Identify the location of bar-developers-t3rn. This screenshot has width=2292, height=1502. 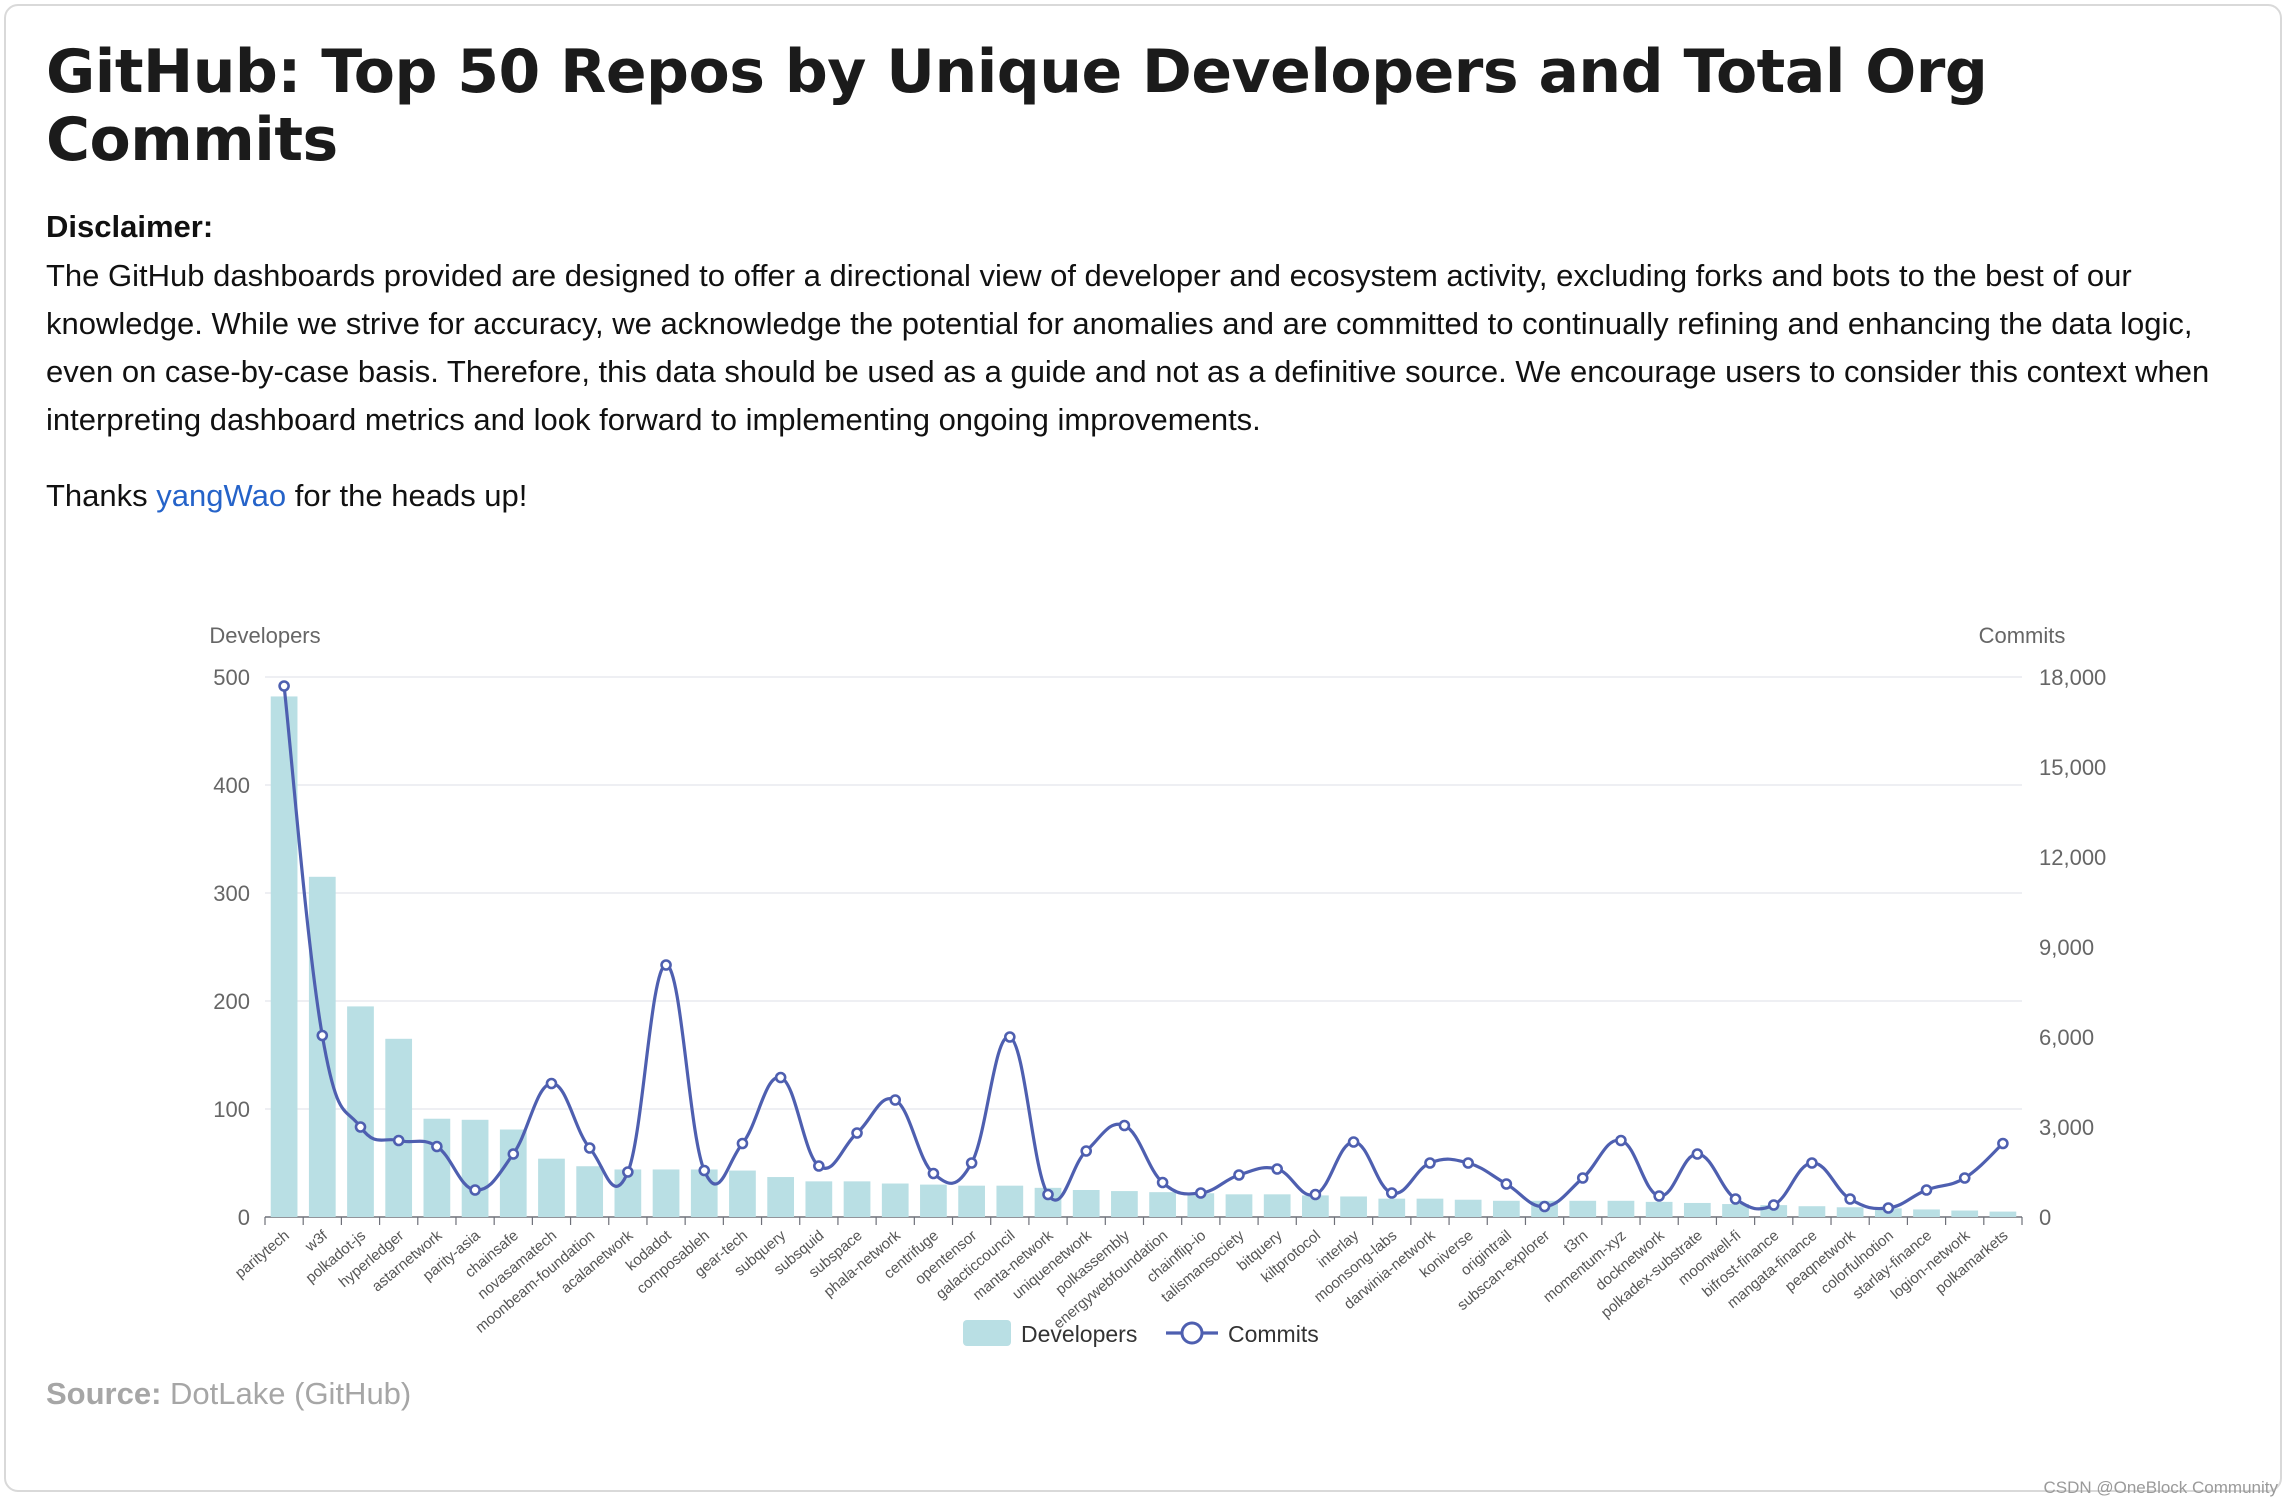
(1583, 1208).